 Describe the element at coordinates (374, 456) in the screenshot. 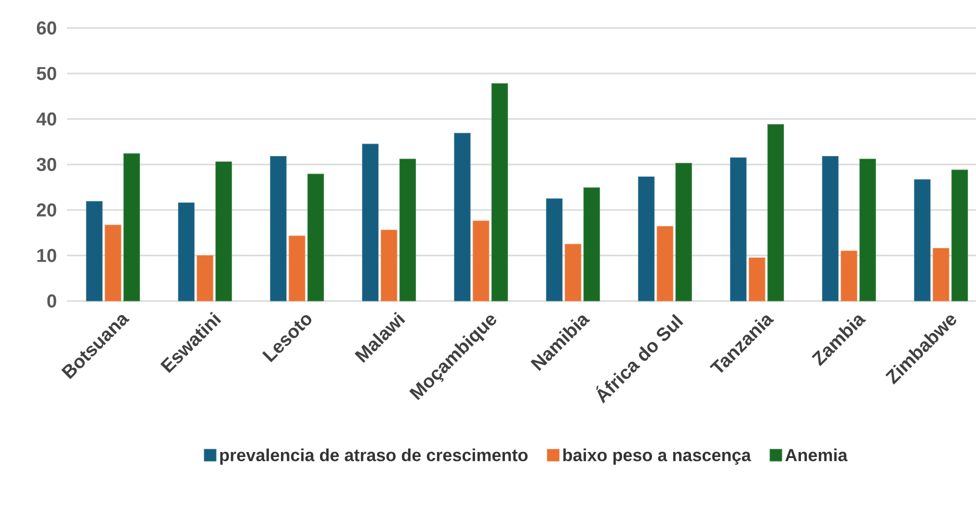

I see `legend-label: prevalencia de atraso de crescimento` at that location.